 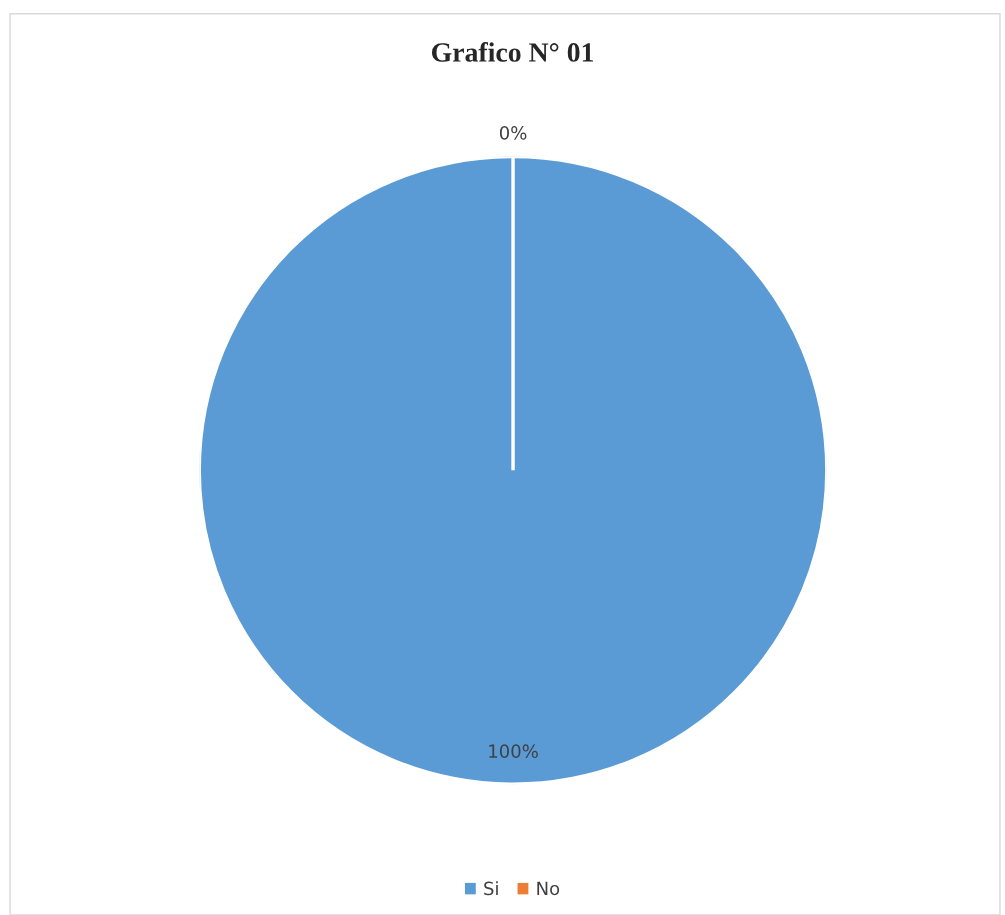 I want to click on data-label: 100%, so click(x=513, y=751).